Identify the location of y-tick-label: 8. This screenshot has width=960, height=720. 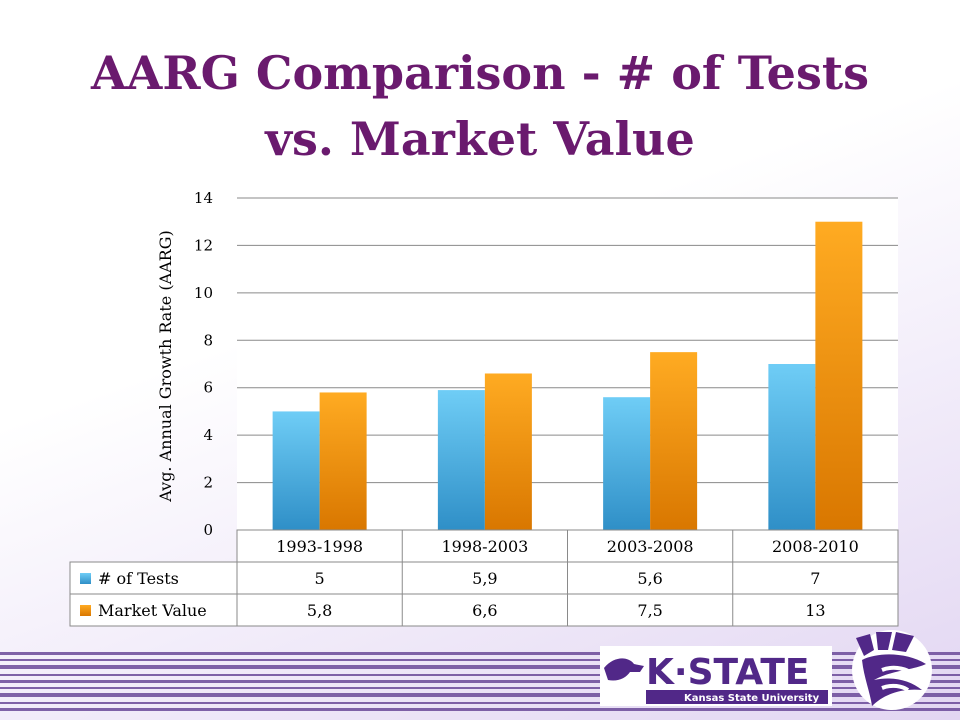
(208, 340).